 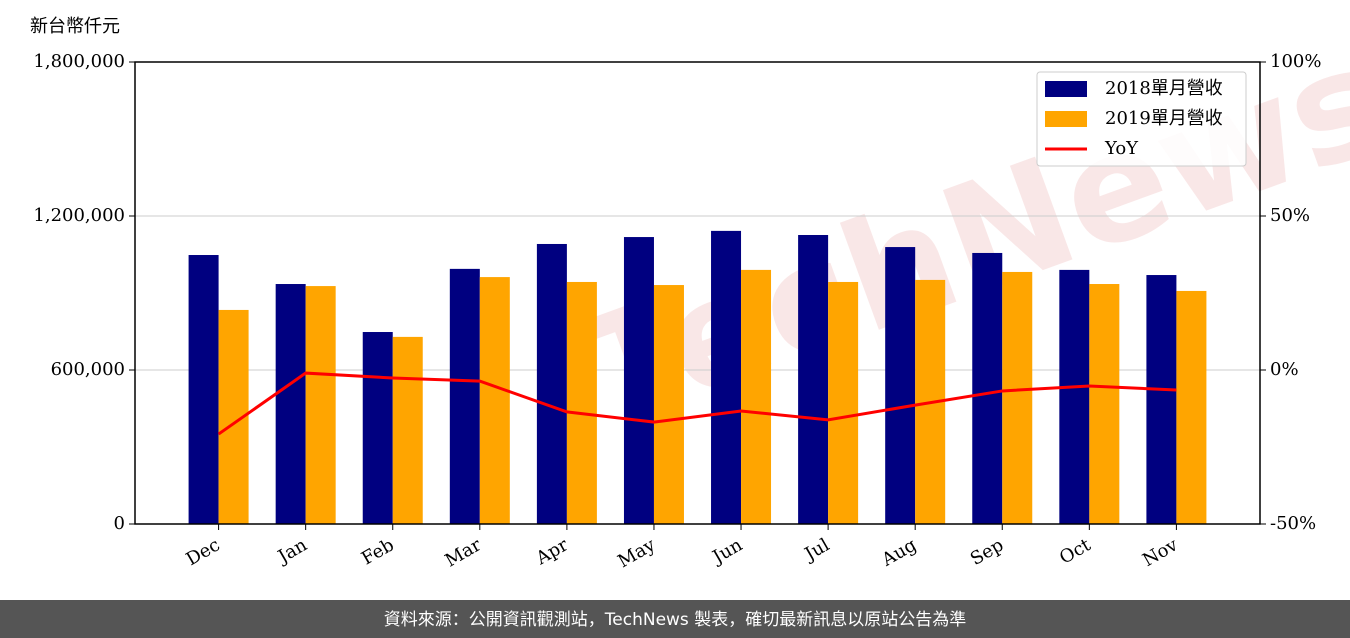 I want to click on x-tick-label: Mar, so click(x=464, y=552).